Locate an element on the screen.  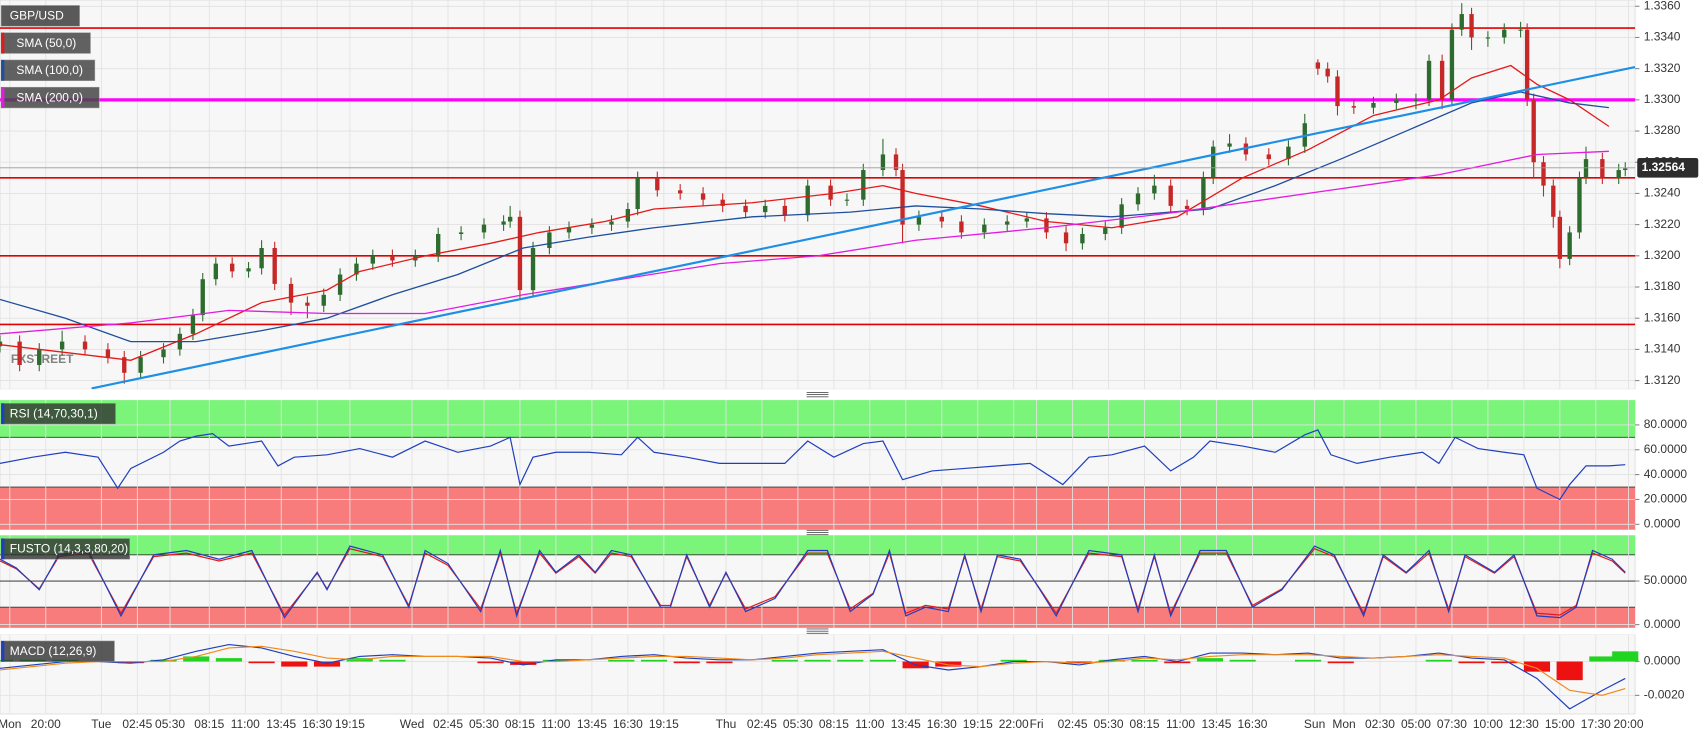
y-tick-label: 1.3180 is located at coordinates (1662, 286).